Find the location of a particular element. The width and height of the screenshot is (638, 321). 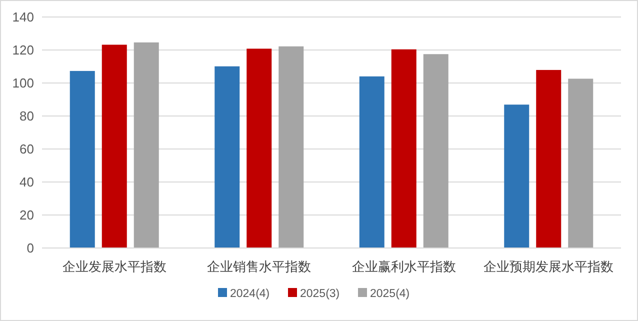

x-tick-label: 企业销售水平指数 is located at coordinates (259, 266).